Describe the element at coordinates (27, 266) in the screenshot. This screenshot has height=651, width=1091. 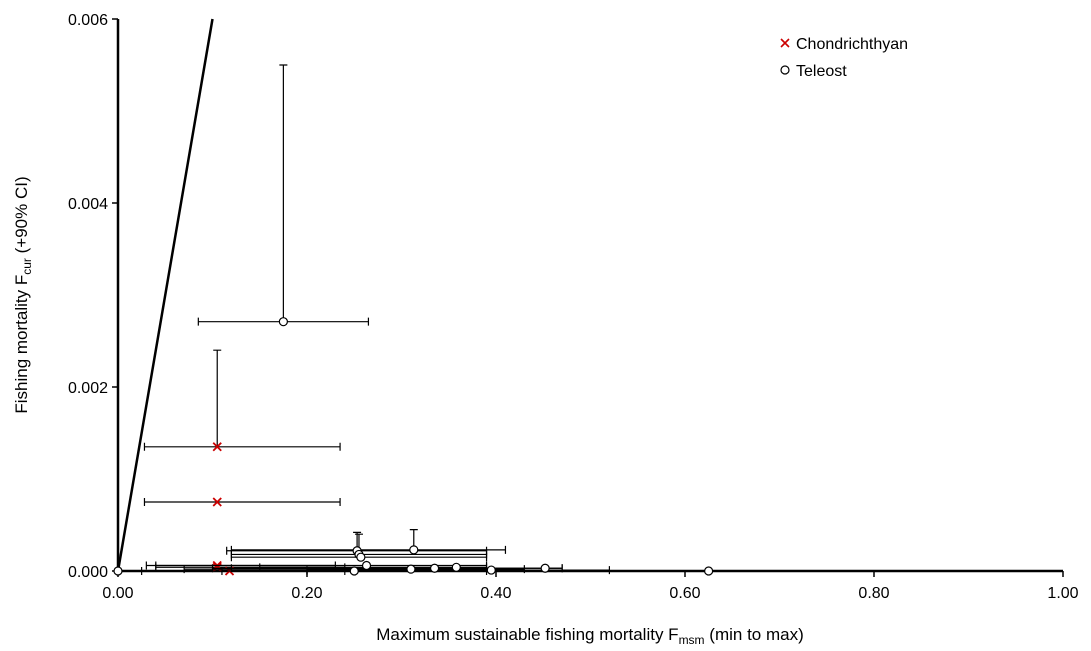
I see `y-label-sub: cur` at that location.